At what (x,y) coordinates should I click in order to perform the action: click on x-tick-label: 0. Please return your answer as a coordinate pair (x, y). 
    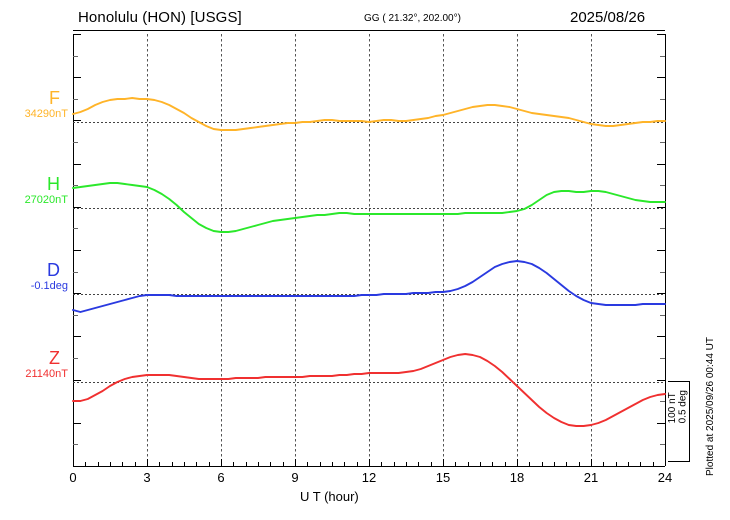
    Looking at the image, I should click on (73, 477).